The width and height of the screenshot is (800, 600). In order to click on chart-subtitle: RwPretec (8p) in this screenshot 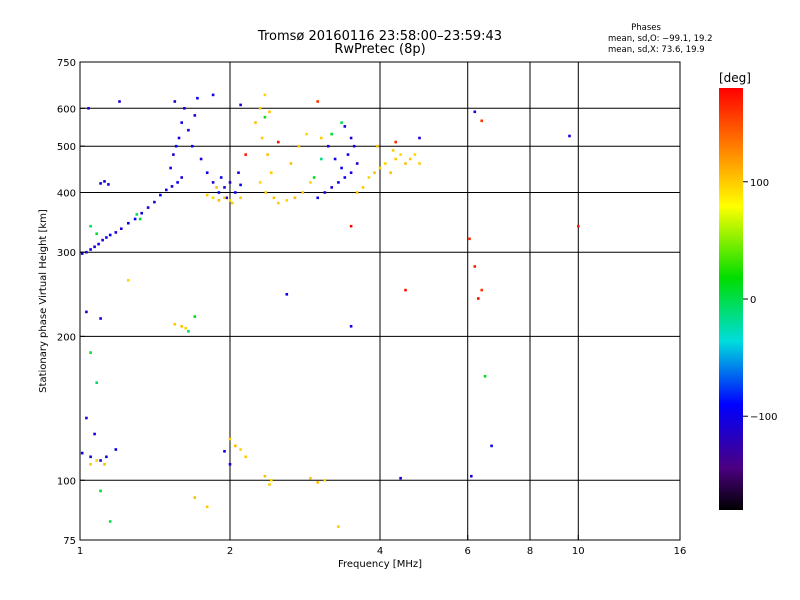, I will do `click(379, 49)`.